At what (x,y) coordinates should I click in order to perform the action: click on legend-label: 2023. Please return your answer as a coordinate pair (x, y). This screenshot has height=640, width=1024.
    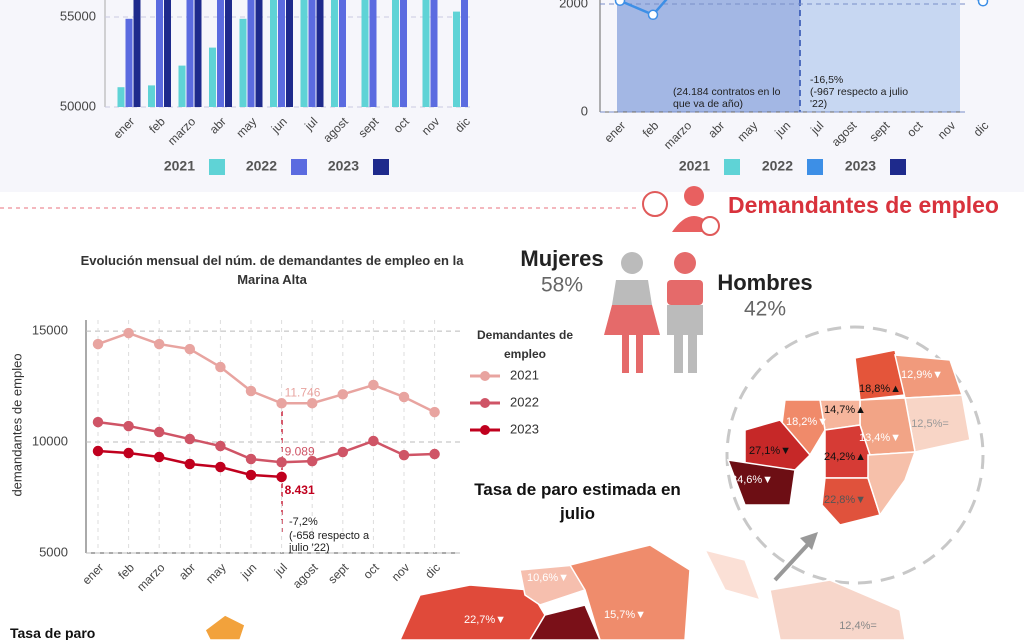
    Looking at the image, I should click on (343, 166).